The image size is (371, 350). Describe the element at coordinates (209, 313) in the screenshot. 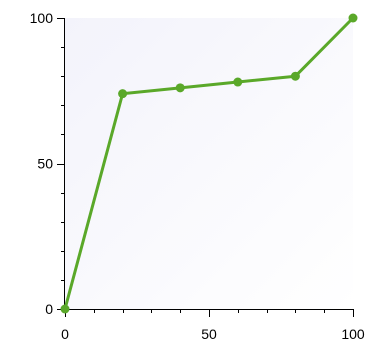

I see `x-axis-ticks` at that location.